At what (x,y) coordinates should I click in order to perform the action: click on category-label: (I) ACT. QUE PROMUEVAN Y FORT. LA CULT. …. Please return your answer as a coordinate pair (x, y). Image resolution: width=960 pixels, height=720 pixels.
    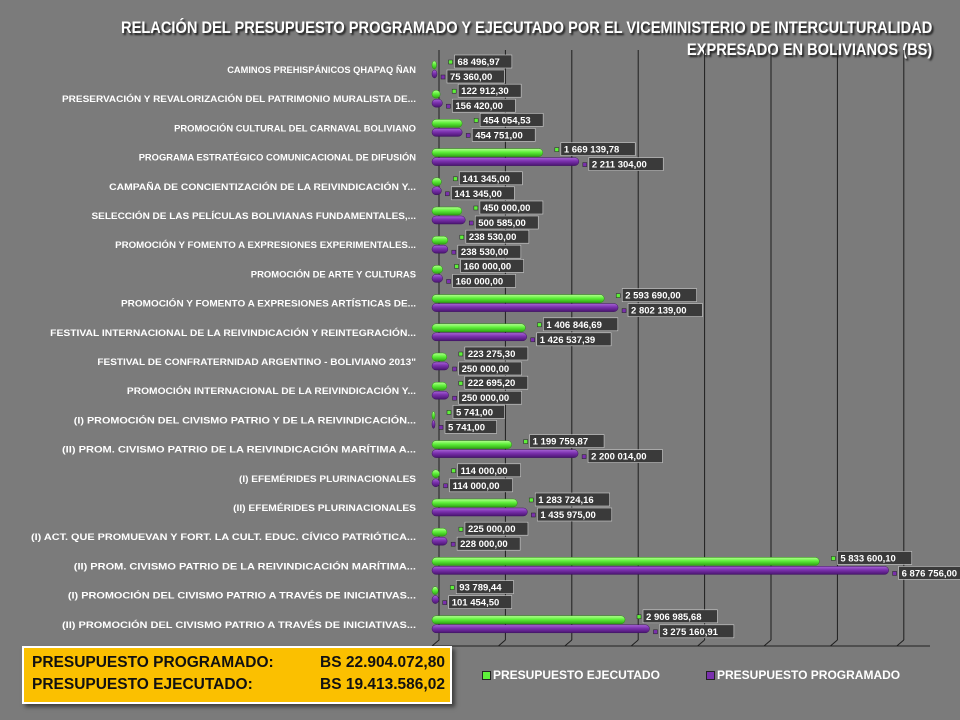
    Looking at the image, I should click on (223, 537).